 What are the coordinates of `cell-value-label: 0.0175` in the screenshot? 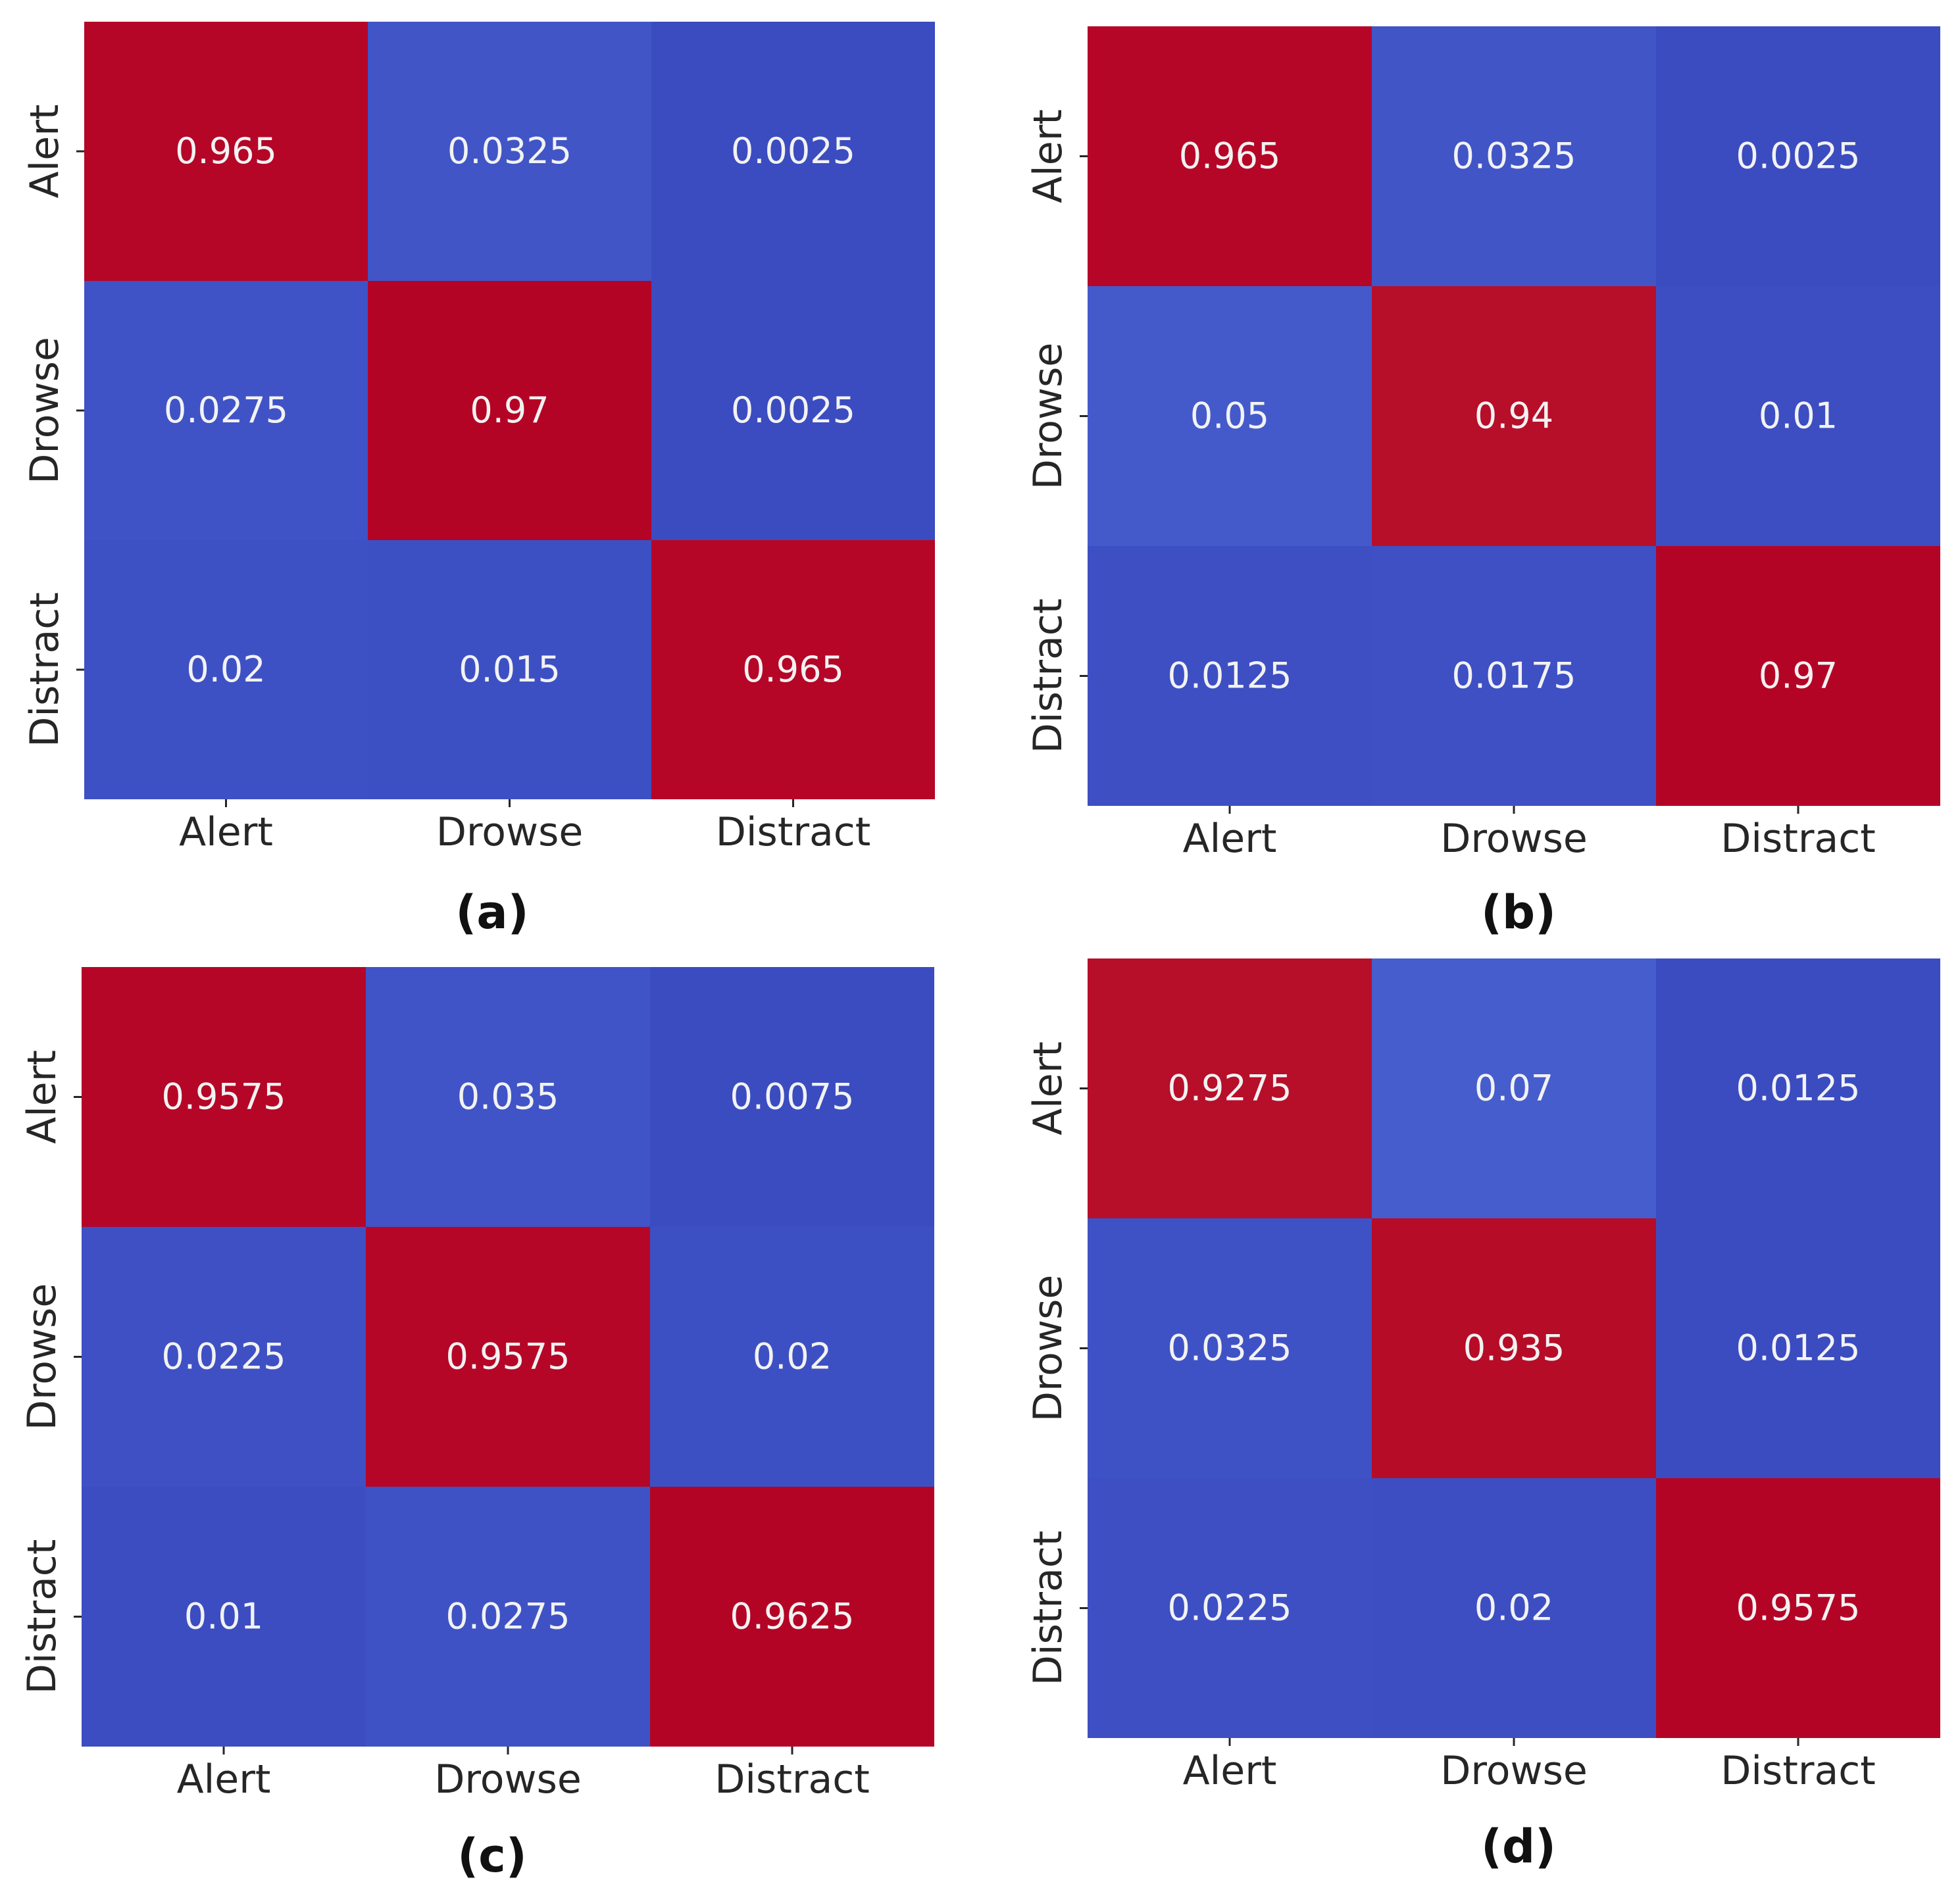 It's located at (1514, 676).